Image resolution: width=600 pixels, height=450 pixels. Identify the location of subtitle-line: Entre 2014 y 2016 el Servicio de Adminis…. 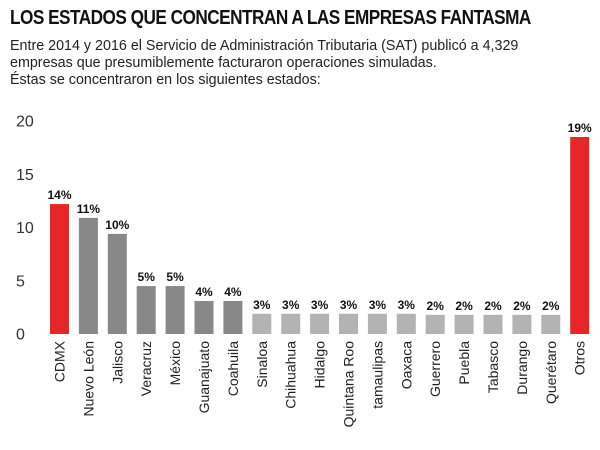
(264, 46).